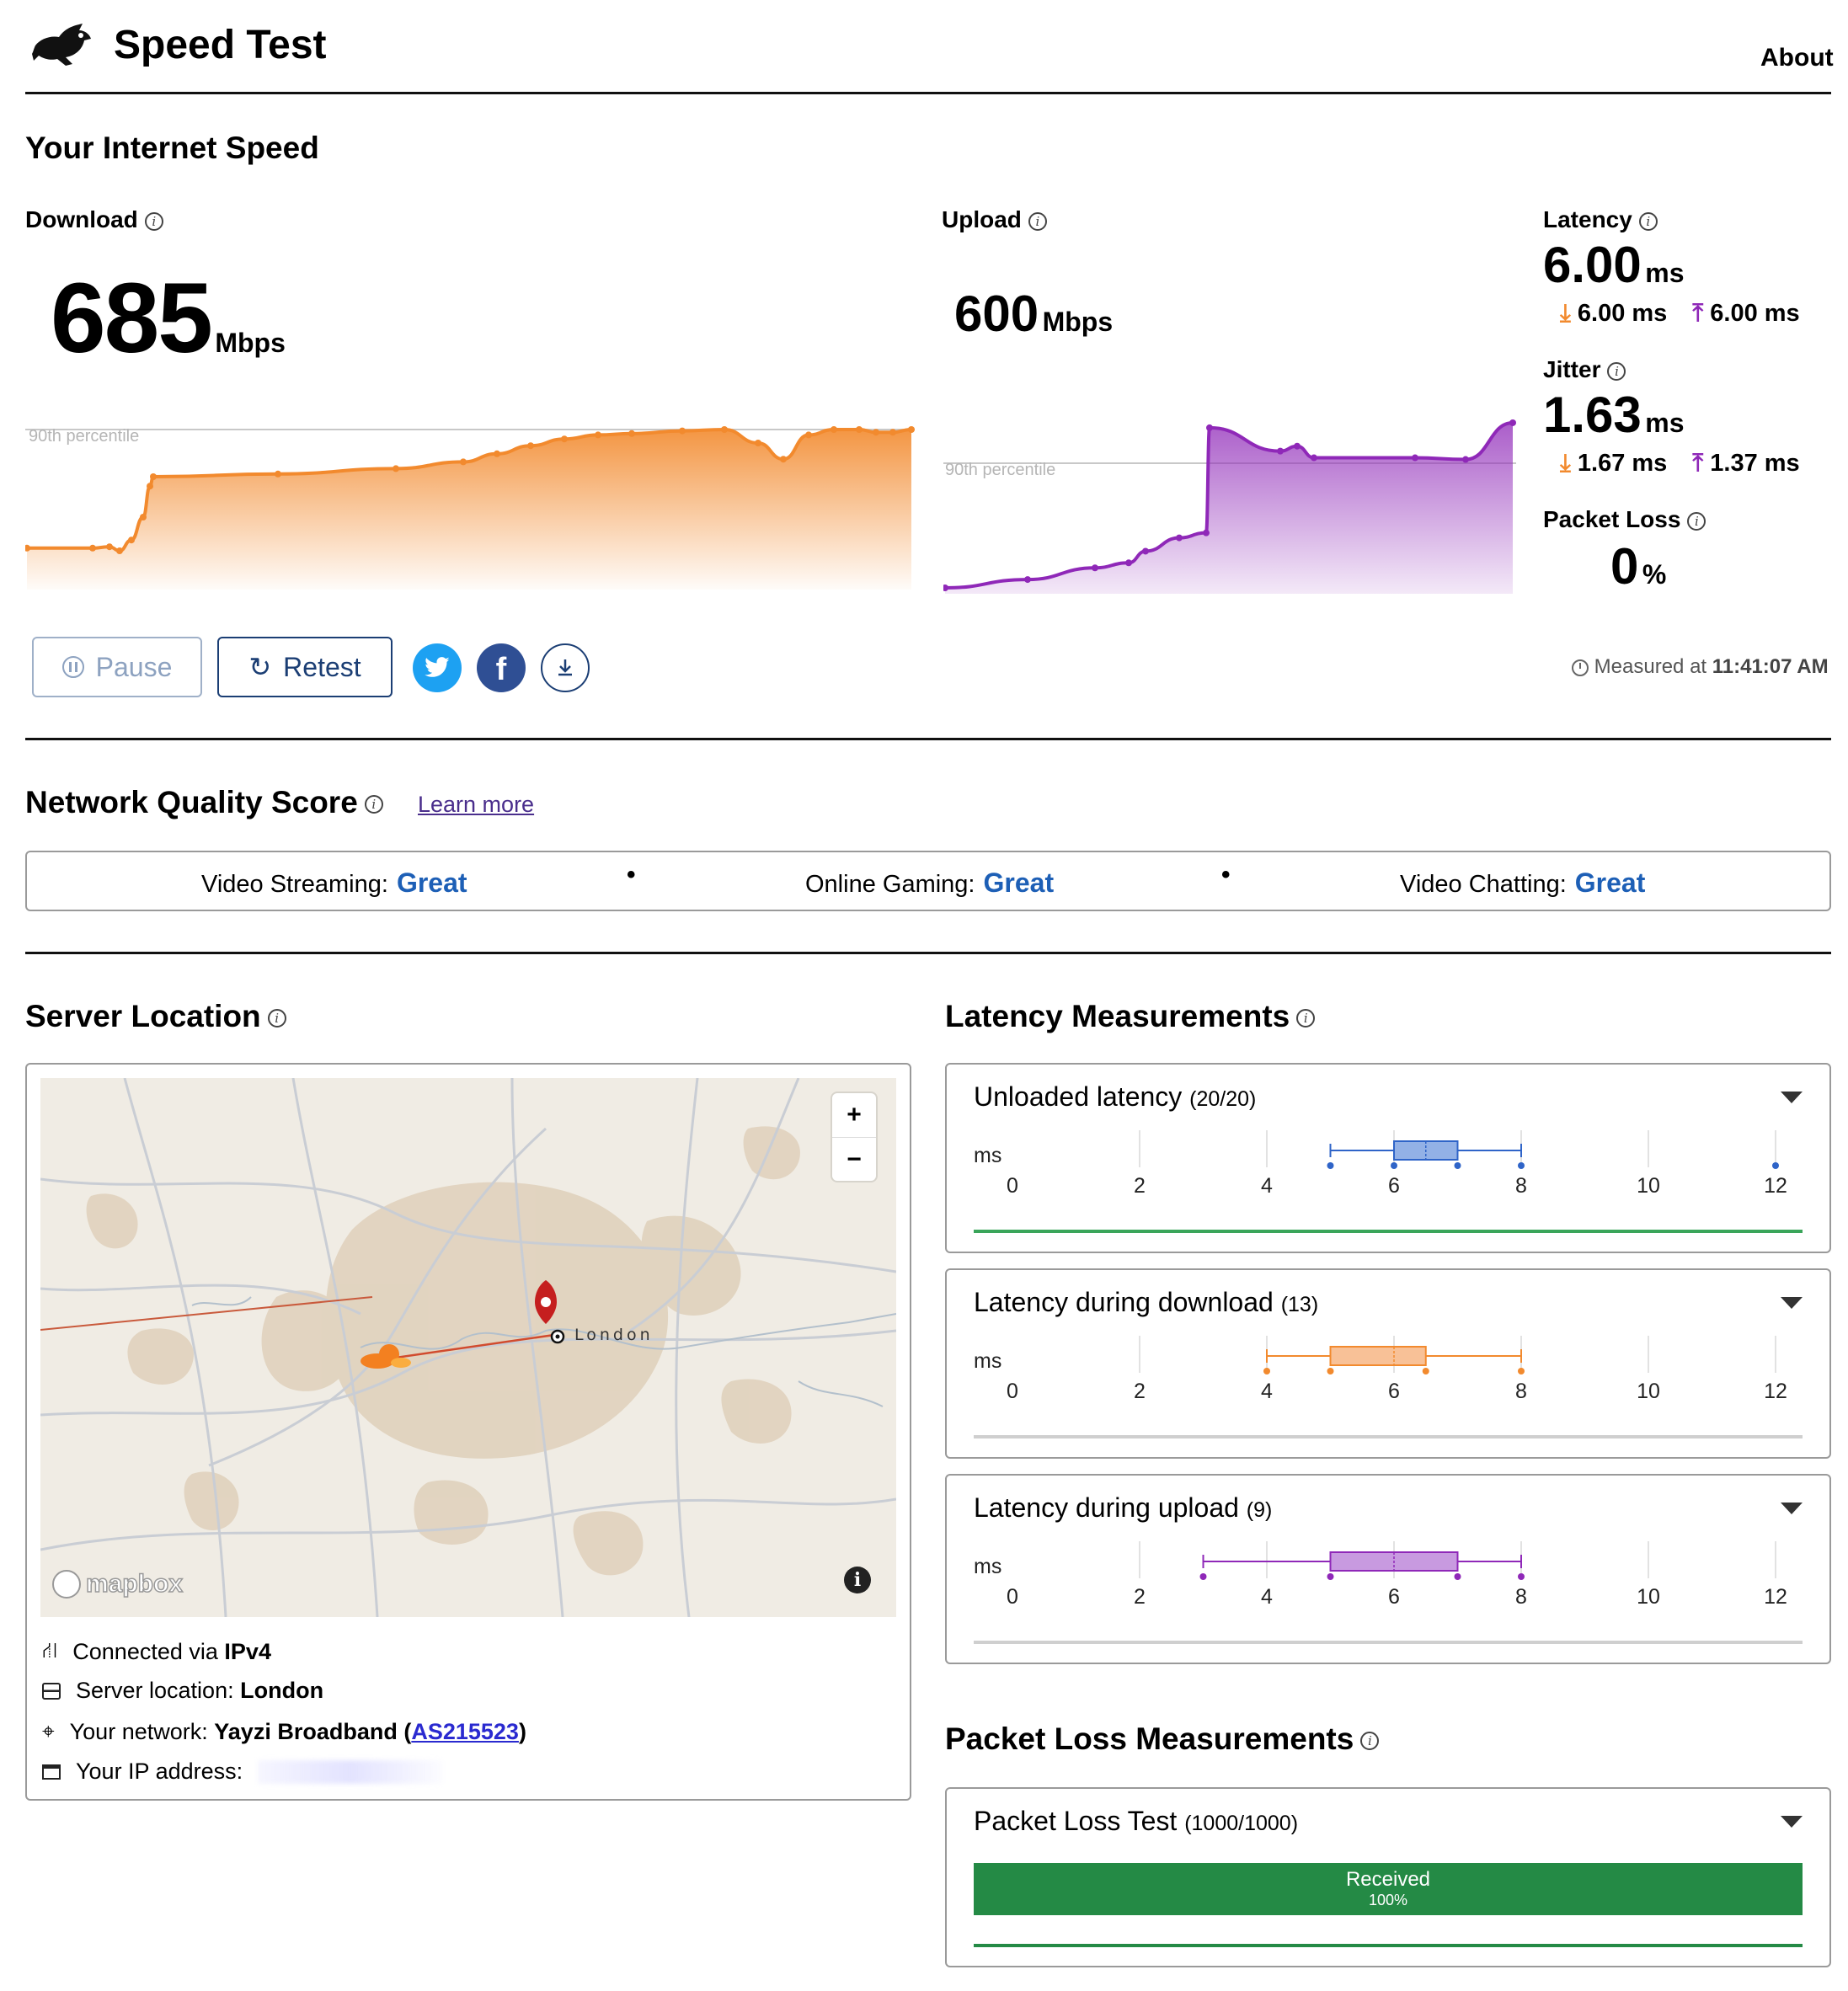 Image resolution: width=1848 pixels, height=1991 pixels. What do you see at coordinates (1223, 1099) in the screenshot?
I see `latency-card-count: (20/20)` at bounding box center [1223, 1099].